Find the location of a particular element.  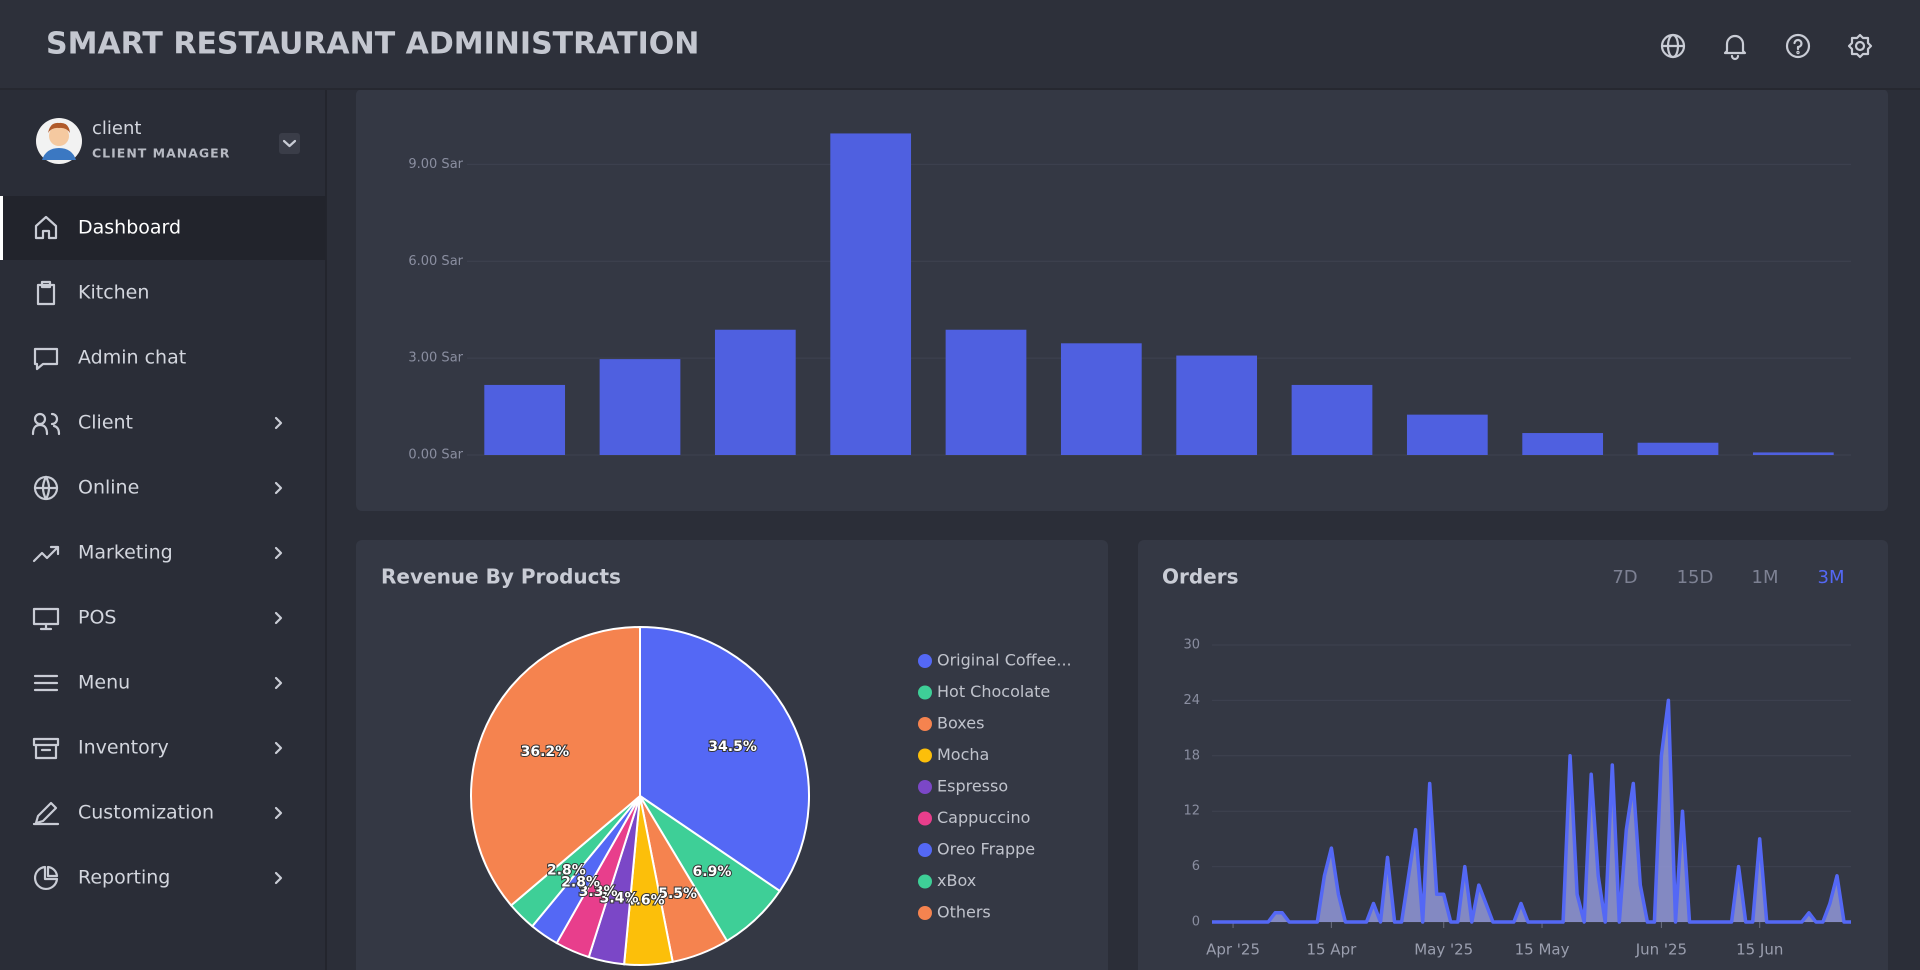

nav-active-bar is located at coordinates (1, 228).